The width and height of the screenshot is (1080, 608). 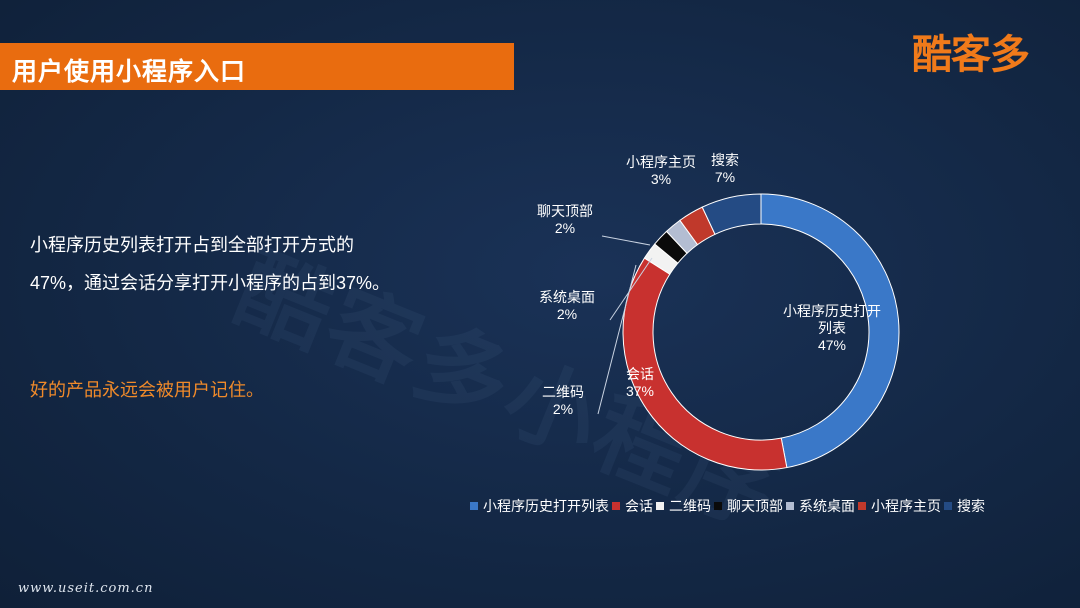 What do you see at coordinates (906, 506) in the screenshot?
I see `legend-label: 小程序主页` at bounding box center [906, 506].